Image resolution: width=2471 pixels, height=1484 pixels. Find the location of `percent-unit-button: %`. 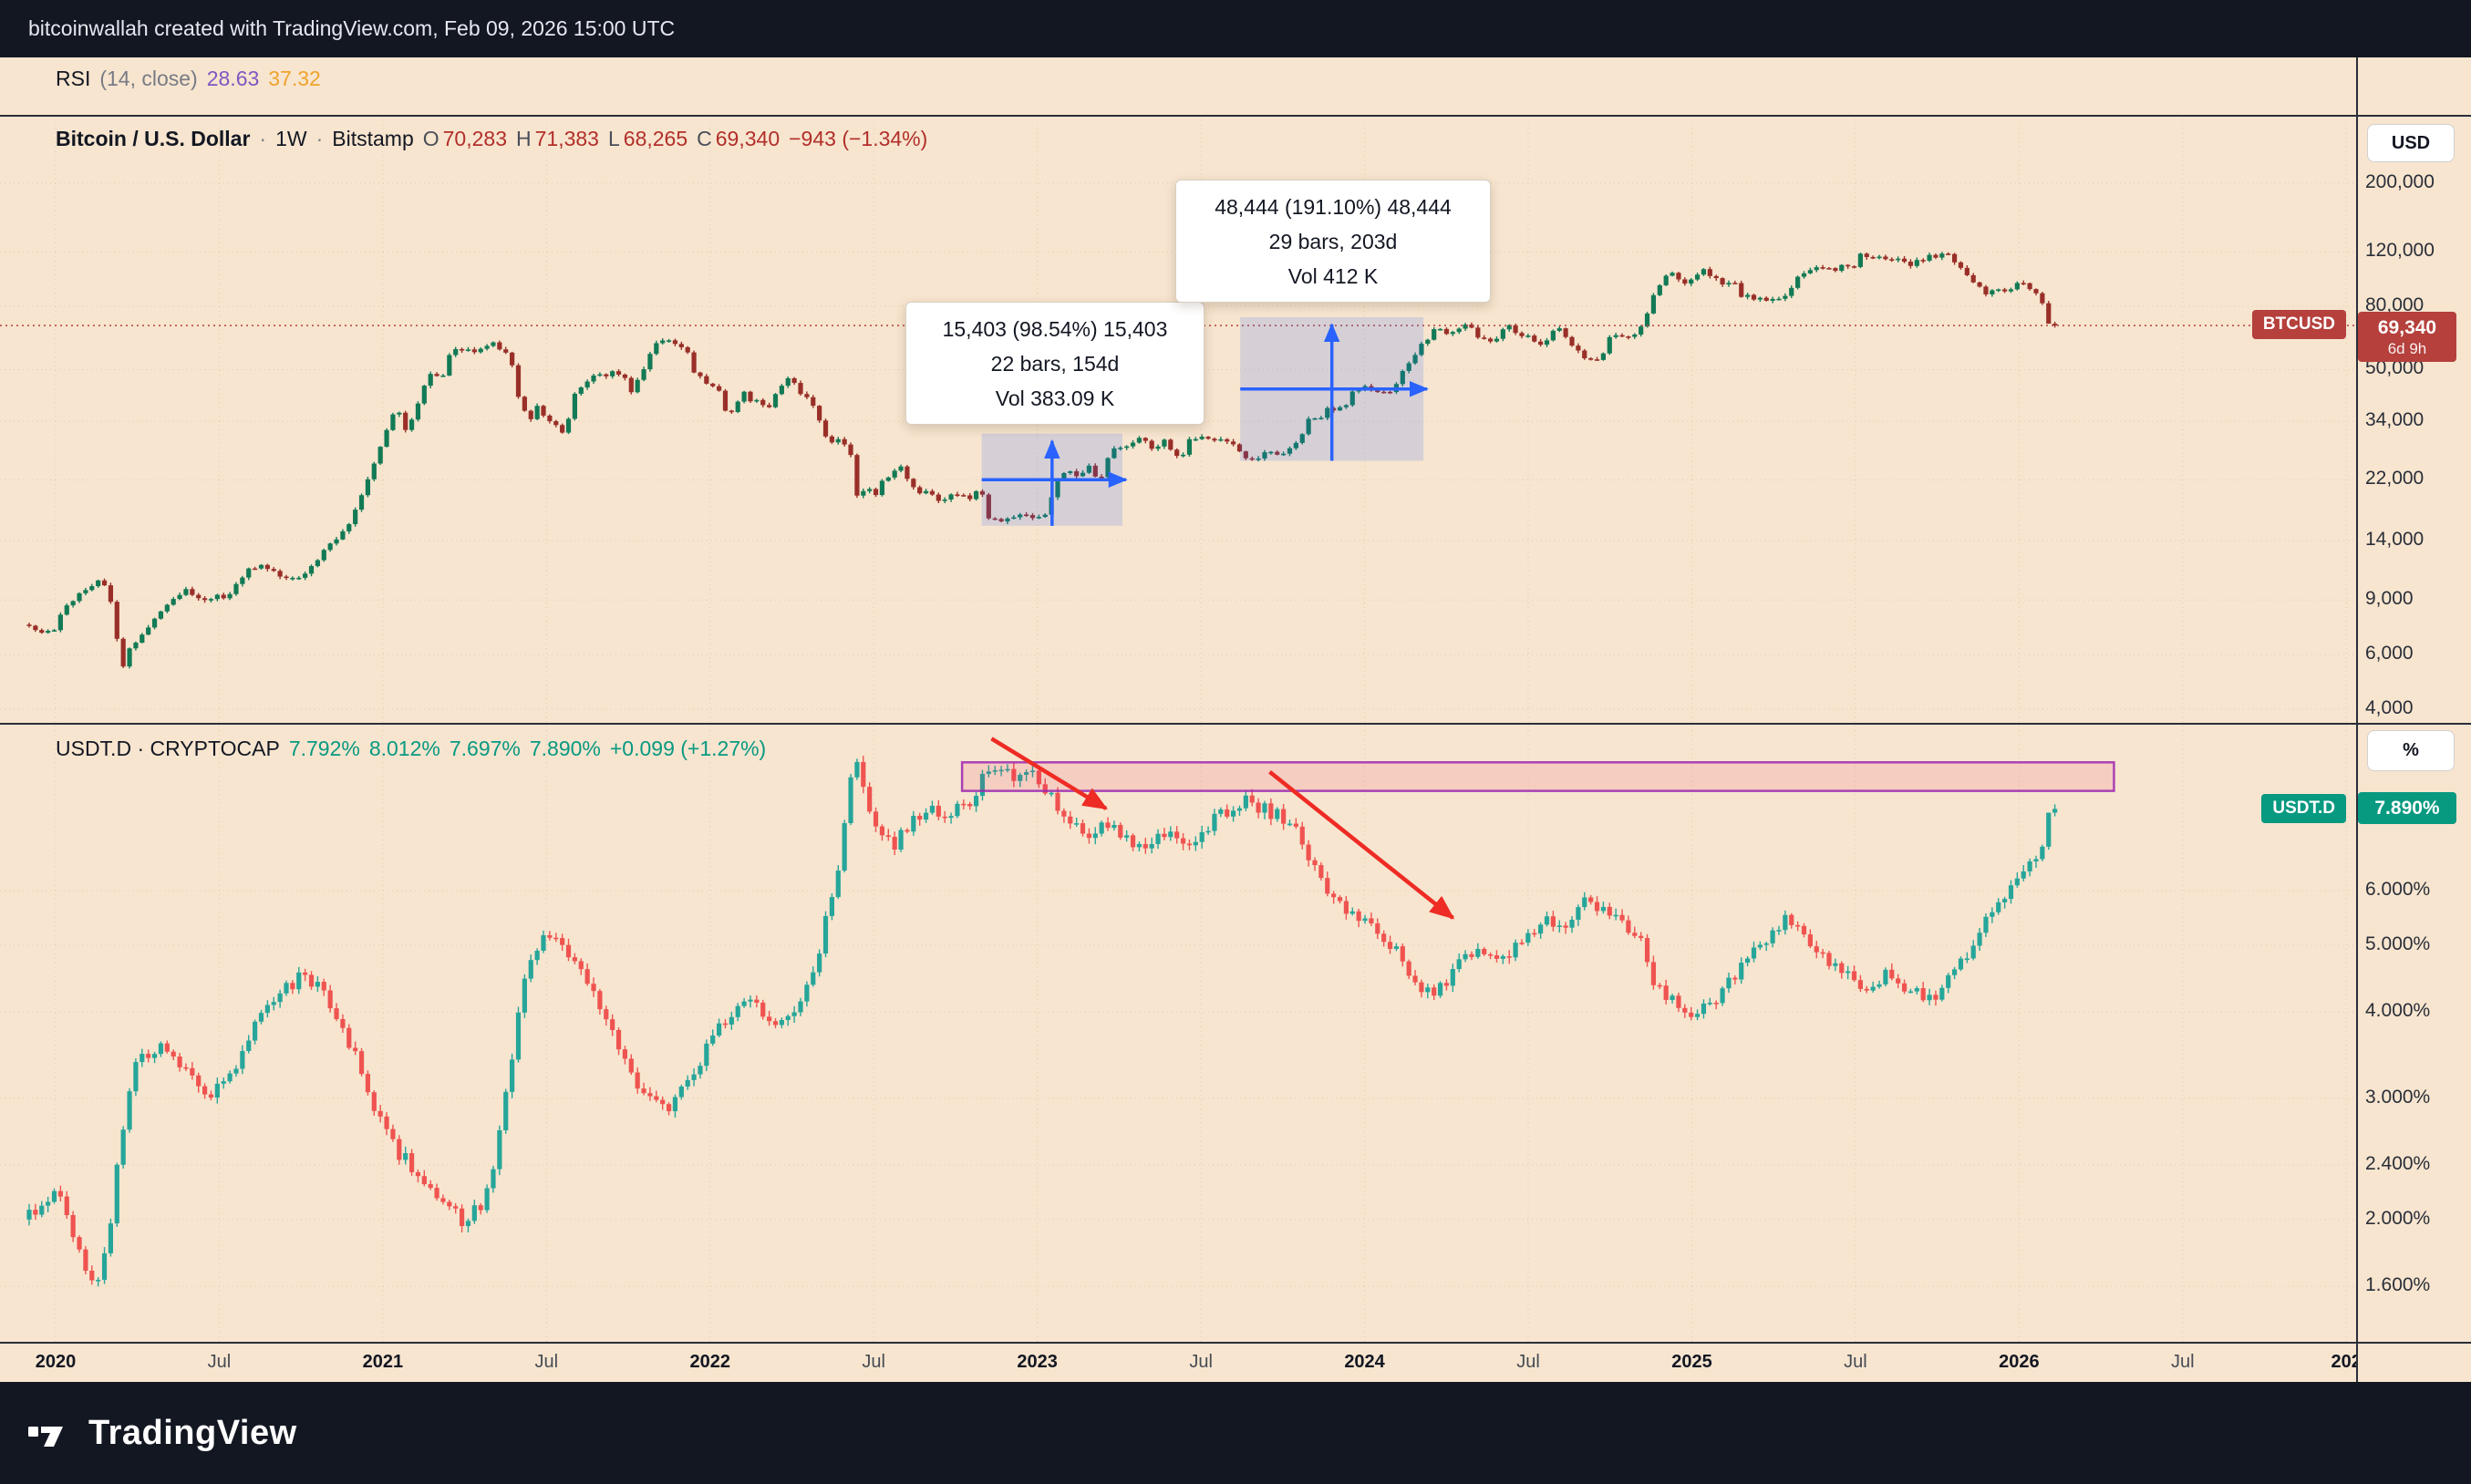

percent-unit-button: % is located at coordinates (2411, 750).